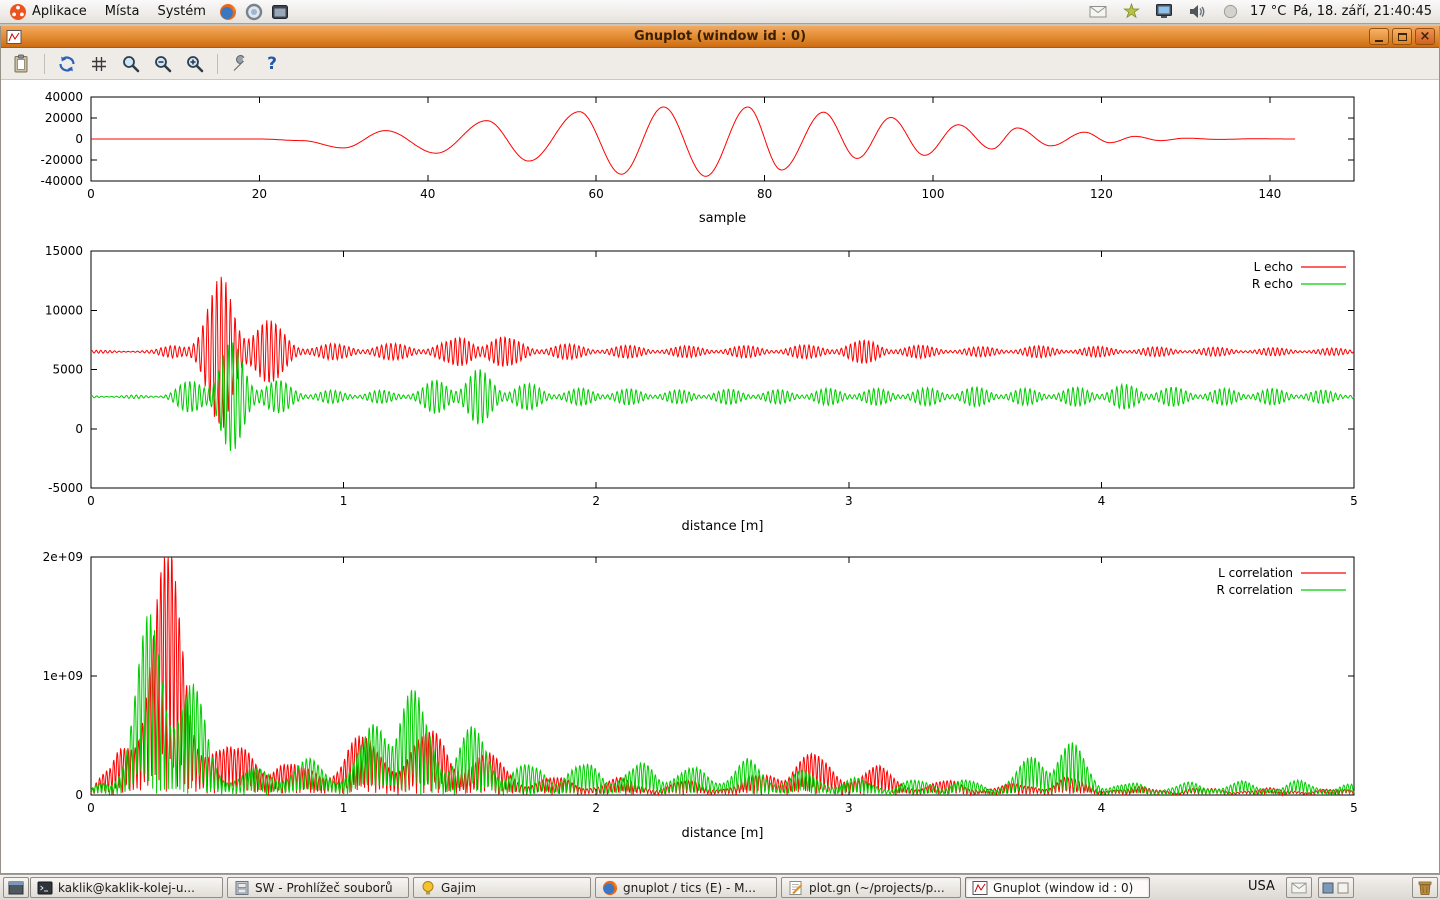 Image resolution: width=1440 pixels, height=900 pixels. I want to click on svg-text: 20000, so click(64, 118).